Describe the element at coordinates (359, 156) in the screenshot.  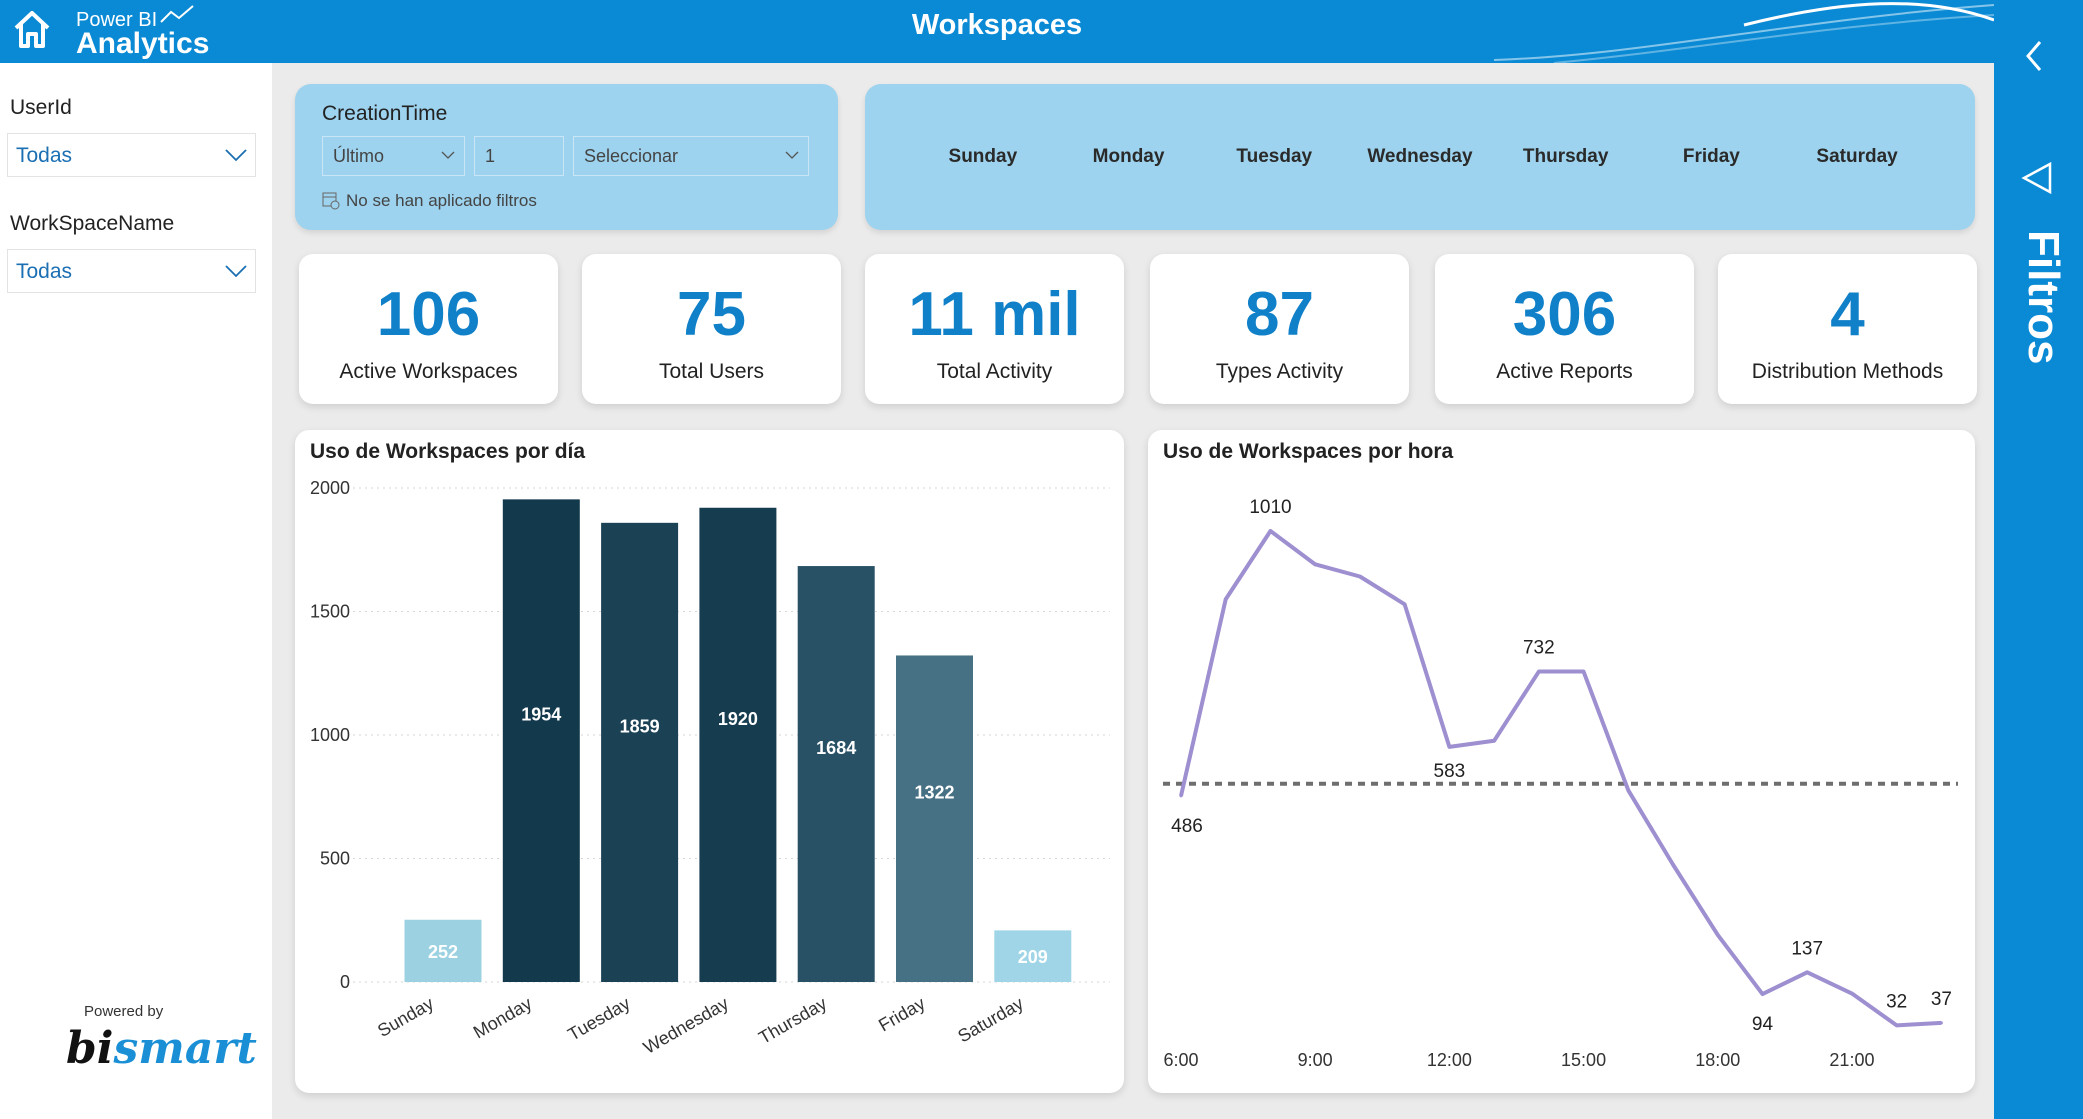
I see `mode-value: Último` at that location.